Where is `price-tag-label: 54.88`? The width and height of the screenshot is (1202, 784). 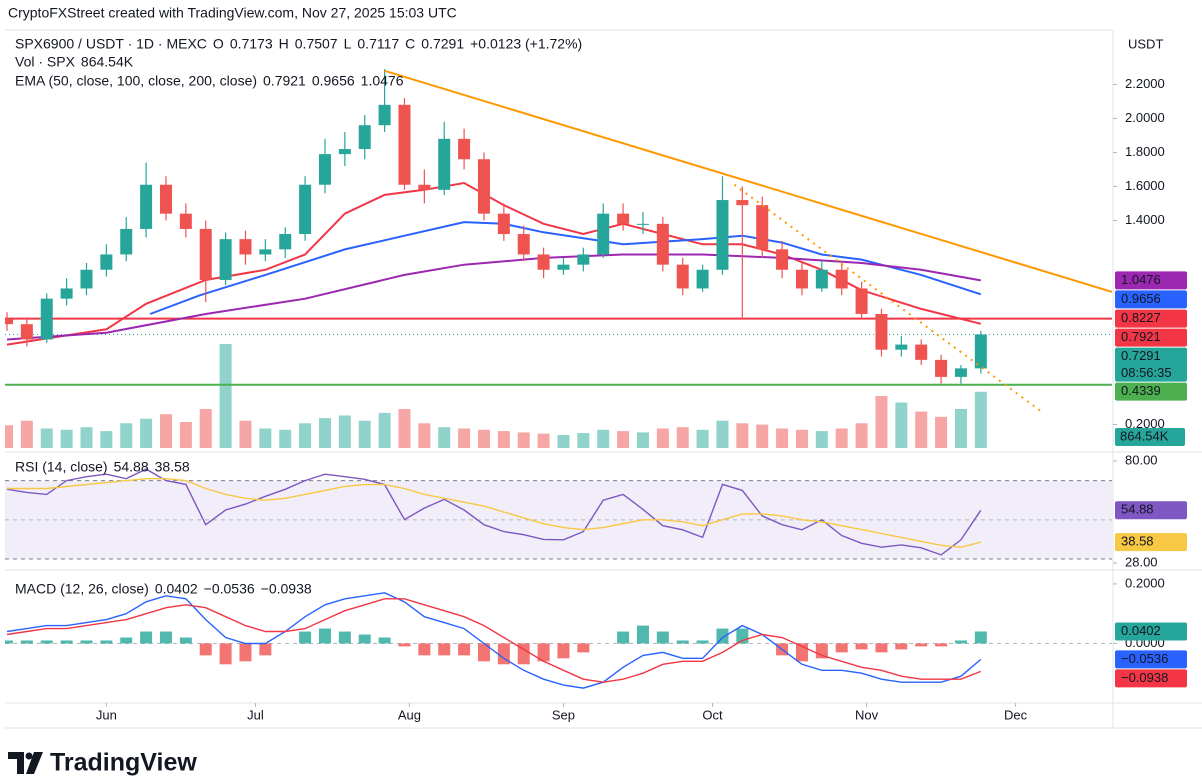
price-tag-label: 54.88 is located at coordinates (1137, 509).